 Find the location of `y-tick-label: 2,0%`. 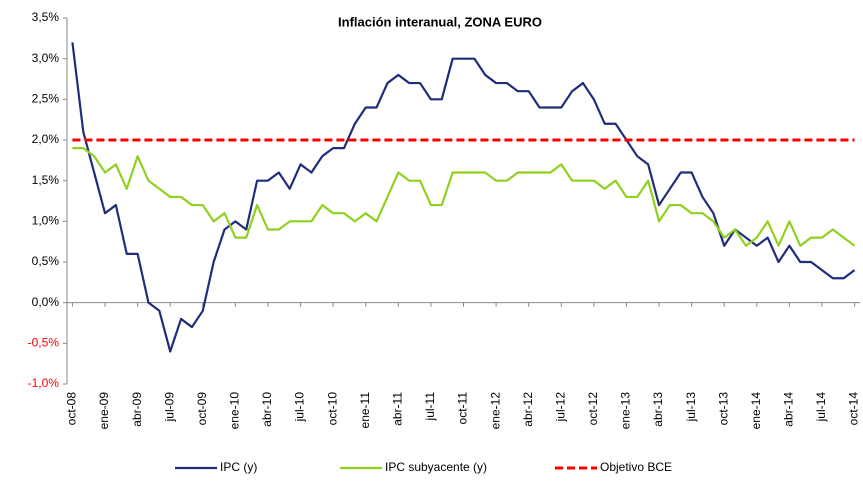

y-tick-label: 2,0% is located at coordinates (46, 139).